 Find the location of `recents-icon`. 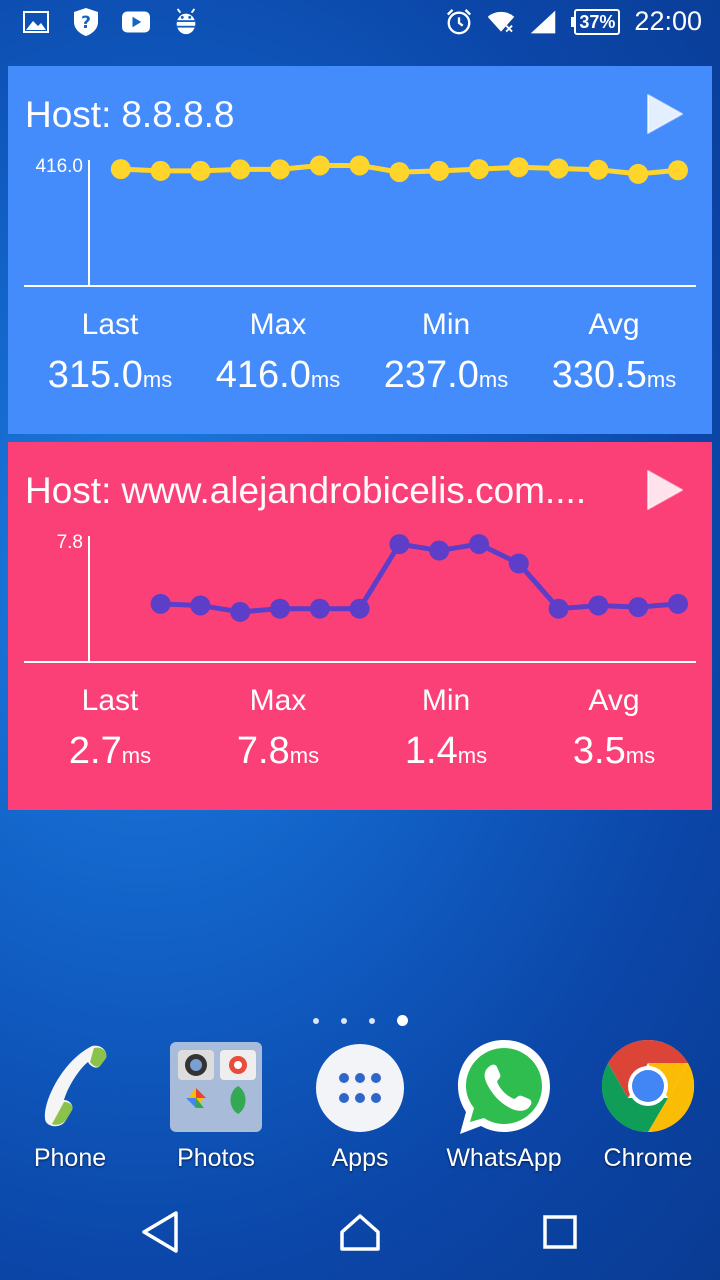

recents-icon is located at coordinates (560, 1232).